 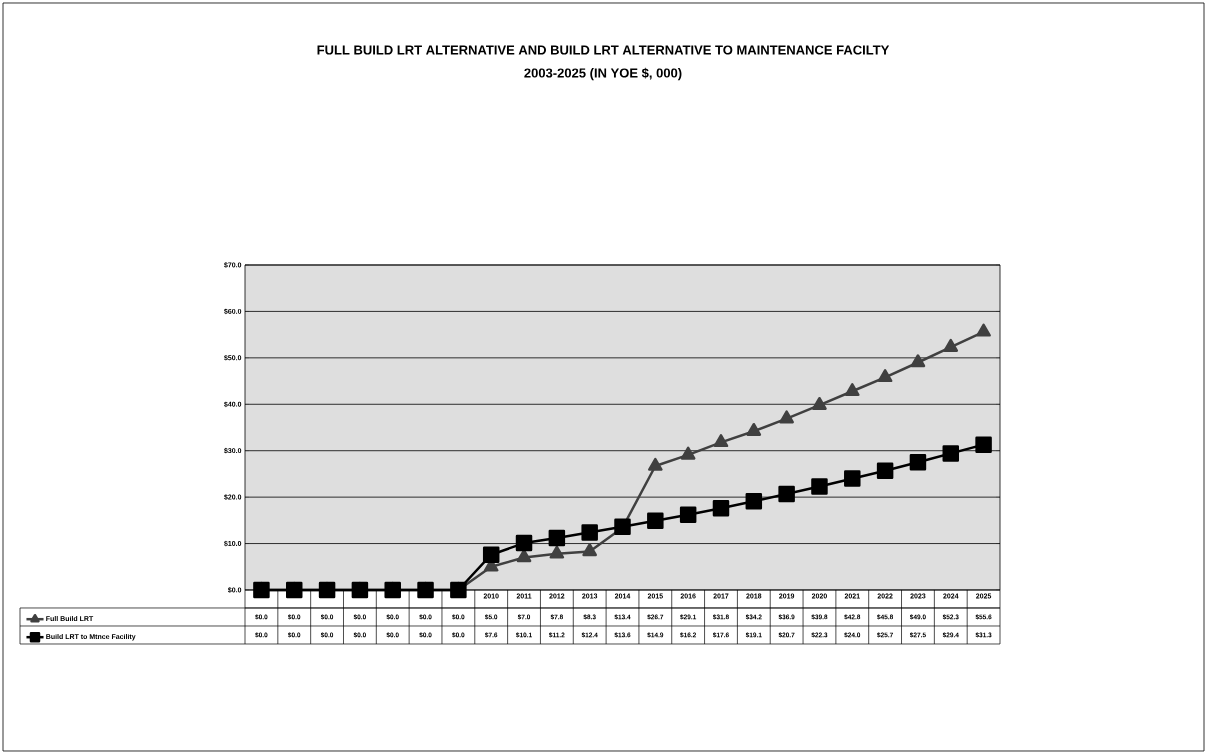 I want to click on chart-subtitle: 2003-2025 (IN YOE $, 000), so click(x=603, y=74).